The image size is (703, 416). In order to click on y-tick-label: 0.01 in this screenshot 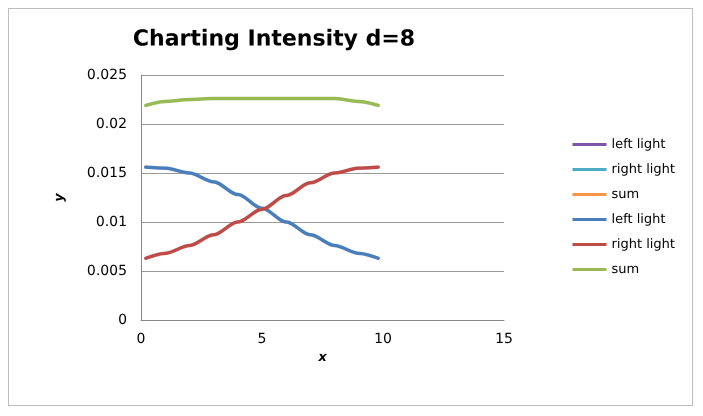, I will do `click(111, 222)`.